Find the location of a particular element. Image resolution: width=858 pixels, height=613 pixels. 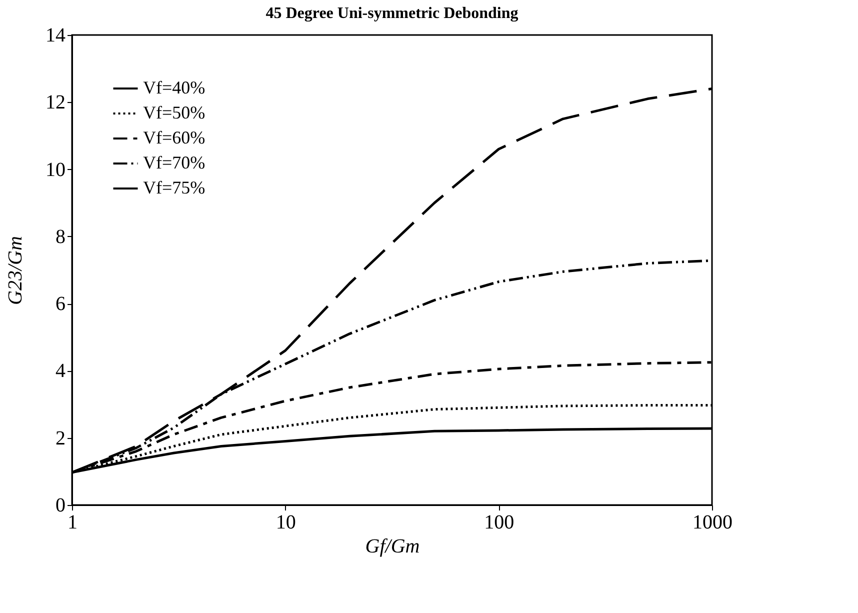

x-tick-label: 1 is located at coordinates (73, 523).